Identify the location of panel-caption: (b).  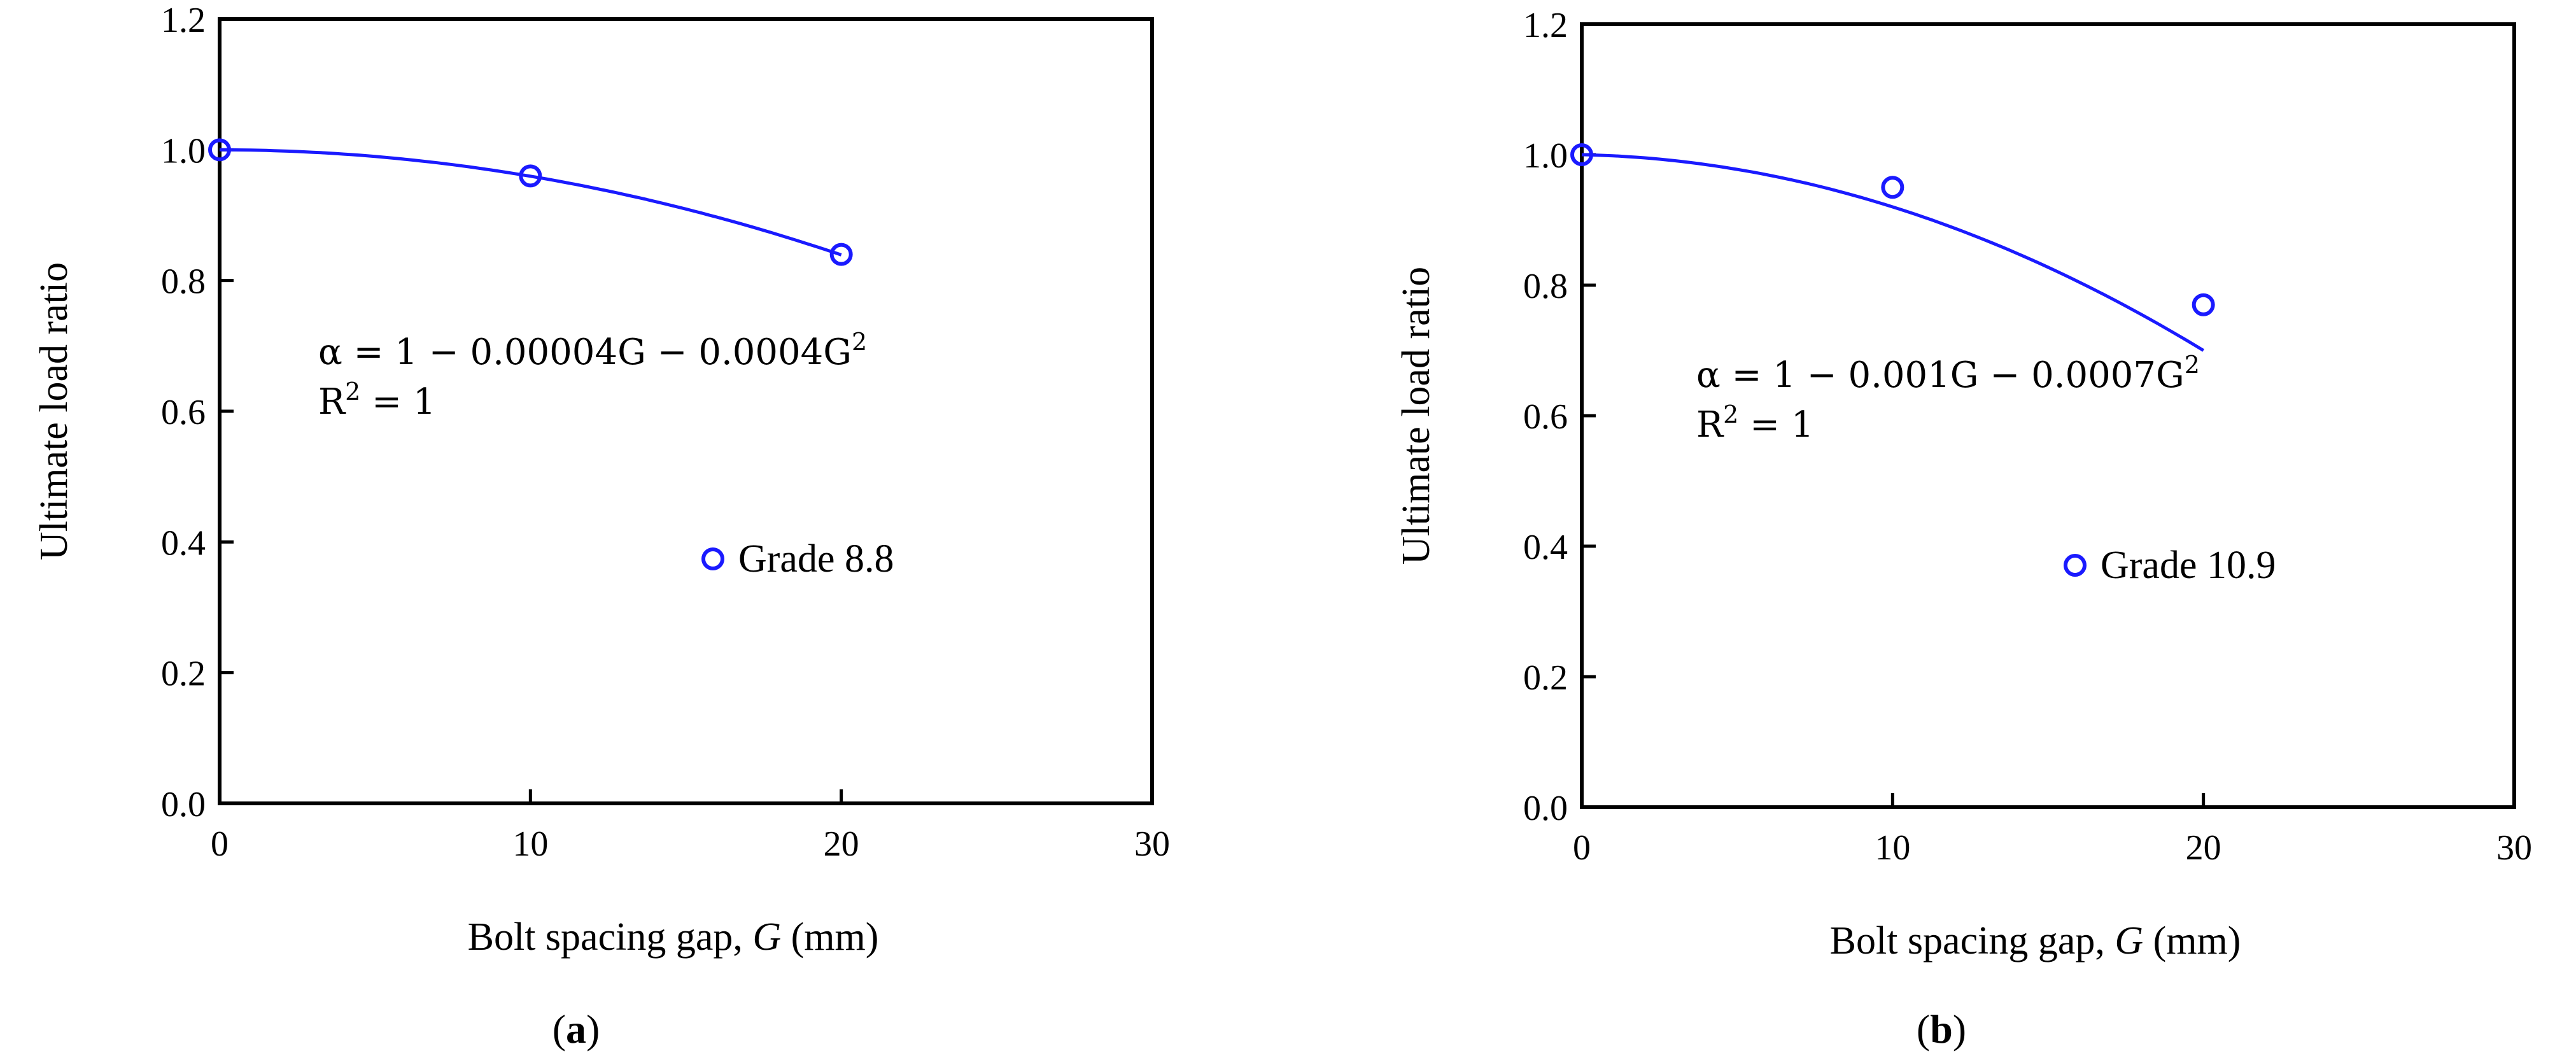
(1942, 1029).